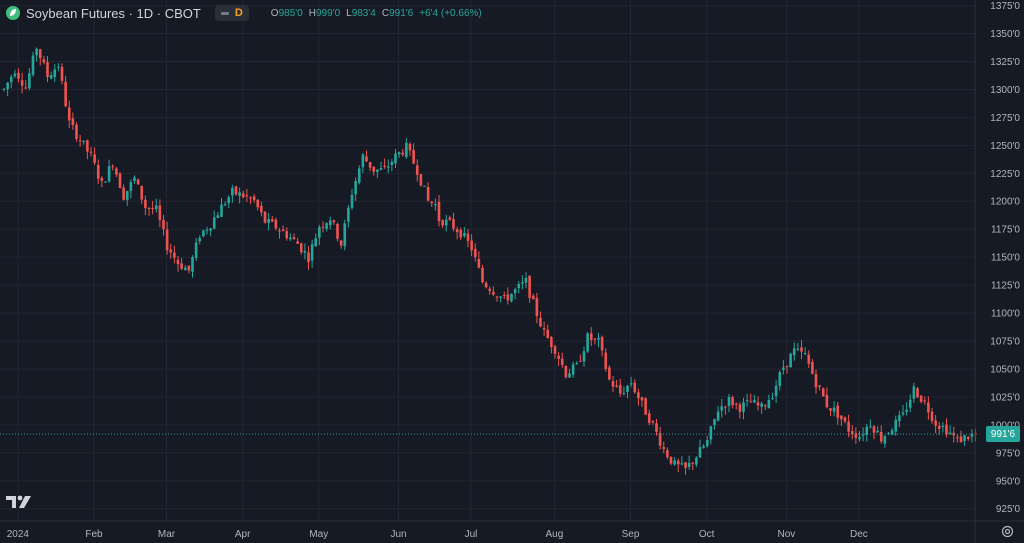 The height and width of the screenshot is (543, 1024). What do you see at coordinates (1005, 146) in the screenshot?
I see `price-tick-label: 1250'0` at bounding box center [1005, 146].